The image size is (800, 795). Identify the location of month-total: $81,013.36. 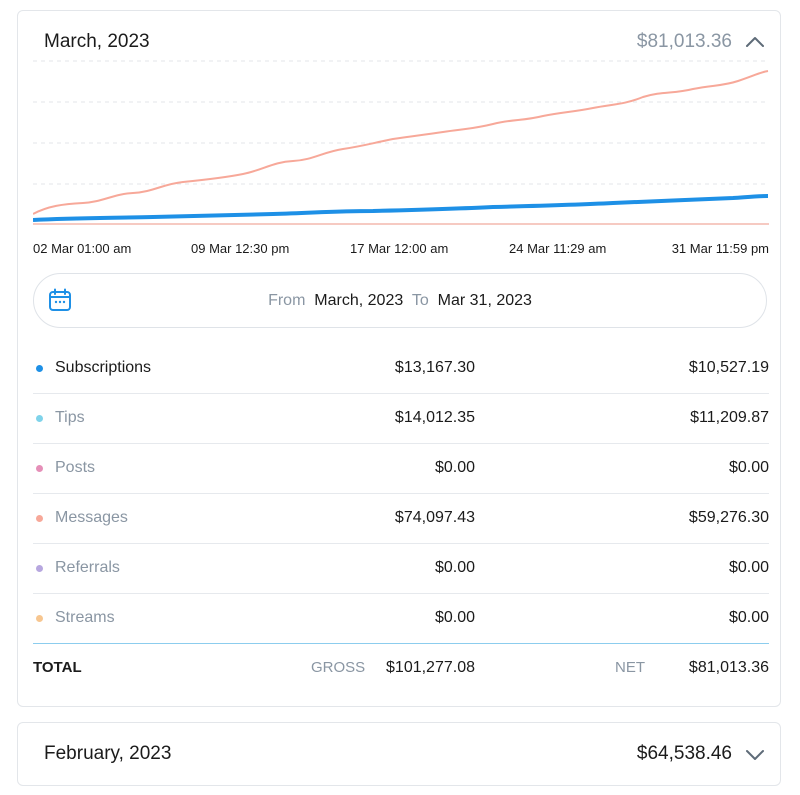
(684, 41).